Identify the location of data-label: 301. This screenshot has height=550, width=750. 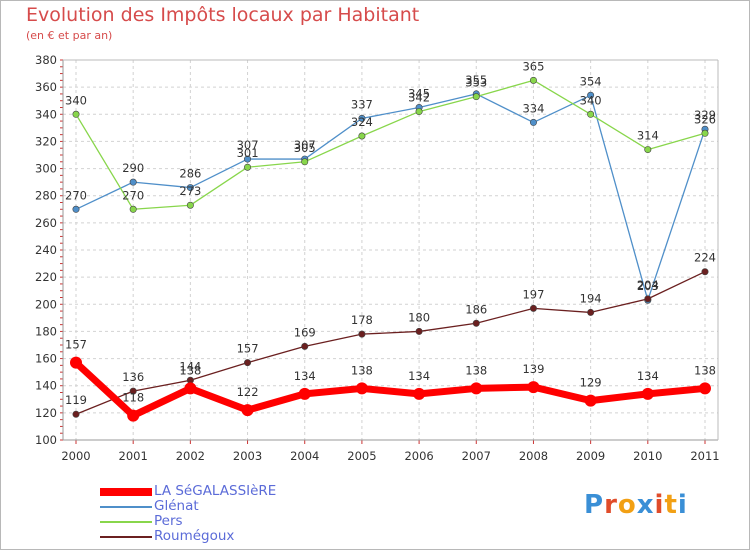
(248, 153).